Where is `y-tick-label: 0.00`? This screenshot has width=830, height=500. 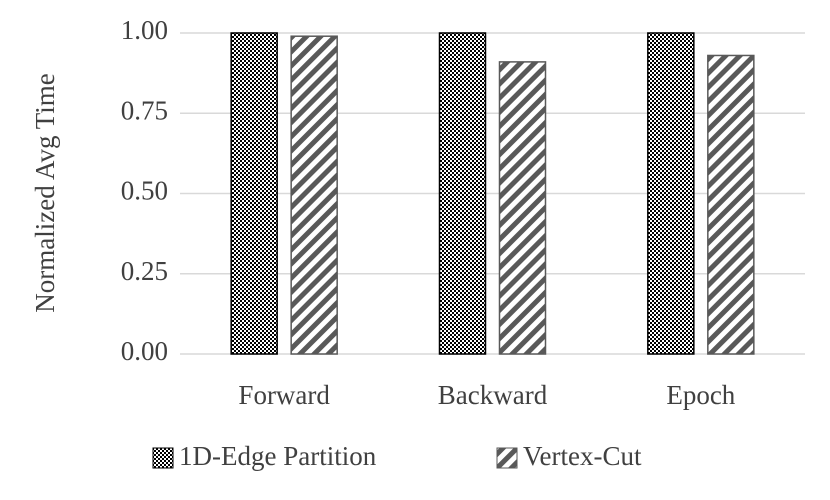
y-tick-label: 0.00 is located at coordinates (144, 351).